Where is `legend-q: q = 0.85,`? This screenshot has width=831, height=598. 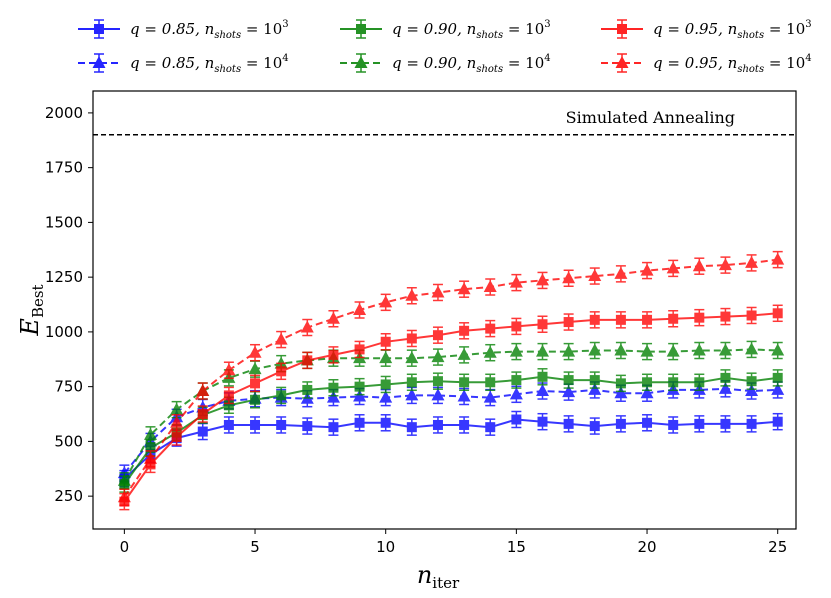
legend-q: q = 0.85, is located at coordinates (167, 29).